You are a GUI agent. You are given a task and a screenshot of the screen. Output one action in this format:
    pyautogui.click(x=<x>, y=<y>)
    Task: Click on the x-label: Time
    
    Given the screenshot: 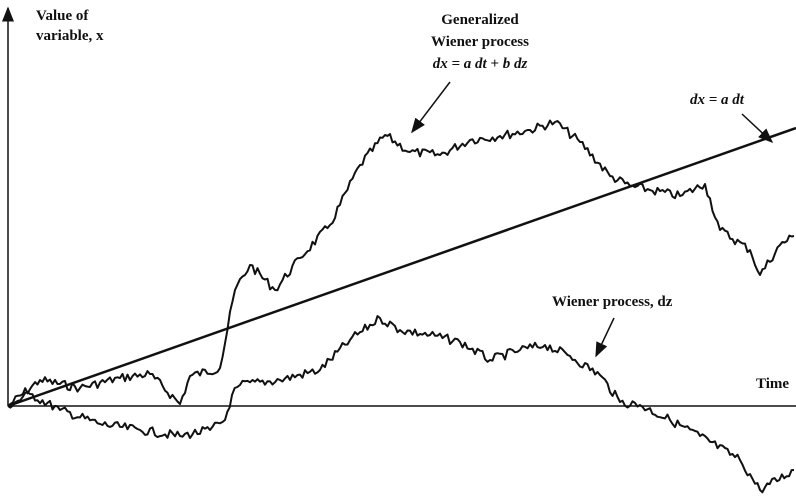 What is the action you would take?
    pyautogui.click(x=772, y=384)
    